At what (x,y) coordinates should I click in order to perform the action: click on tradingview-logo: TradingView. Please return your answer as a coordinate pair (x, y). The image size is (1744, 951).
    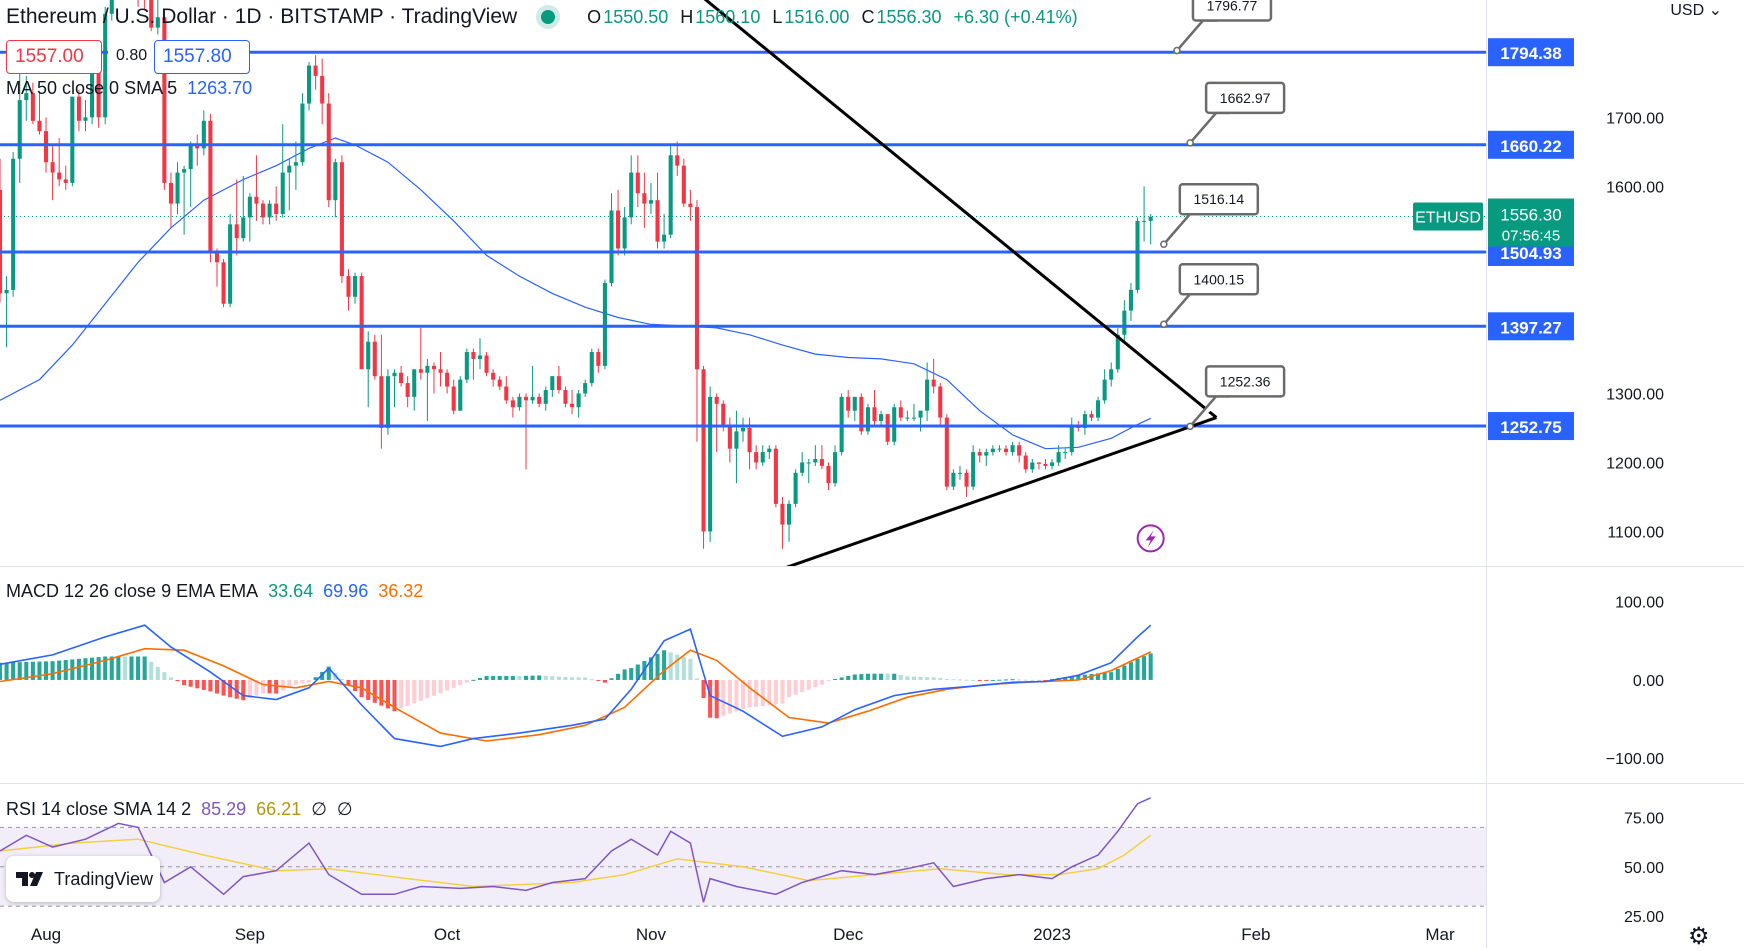
    Looking at the image, I should click on (83, 879).